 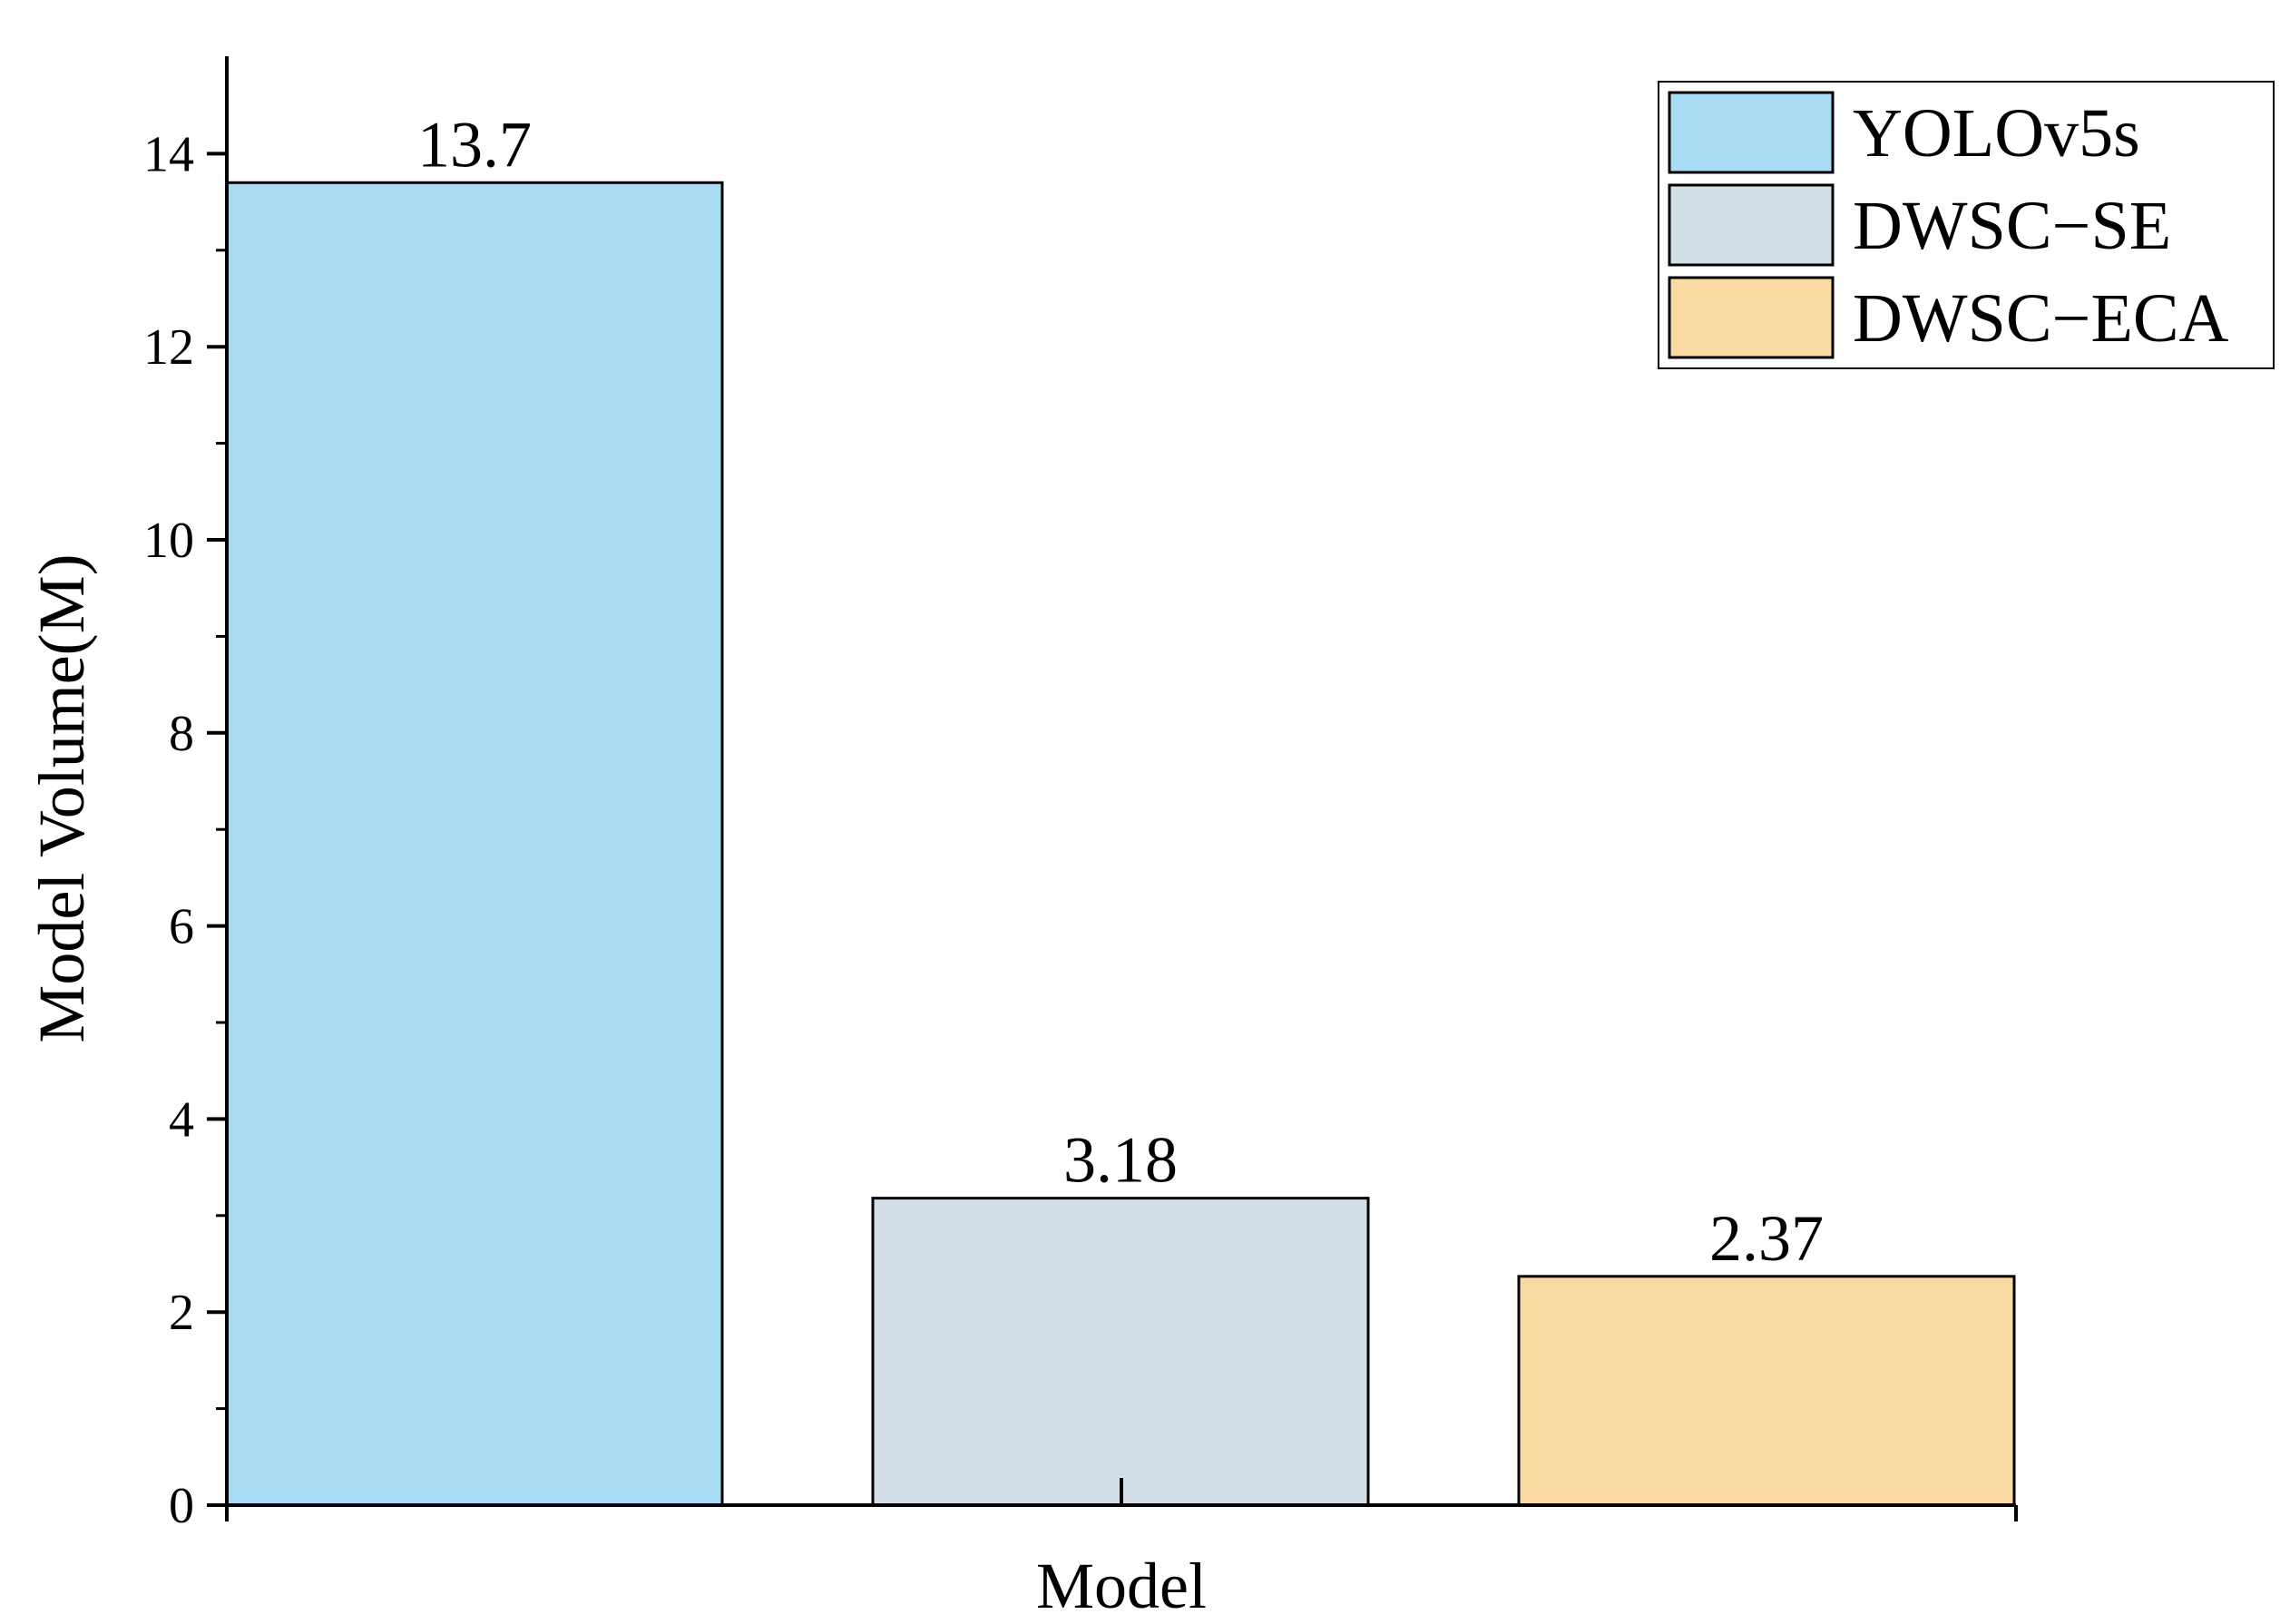 I want to click on y-tick-label-6: 12, so click(x=168, y=347).